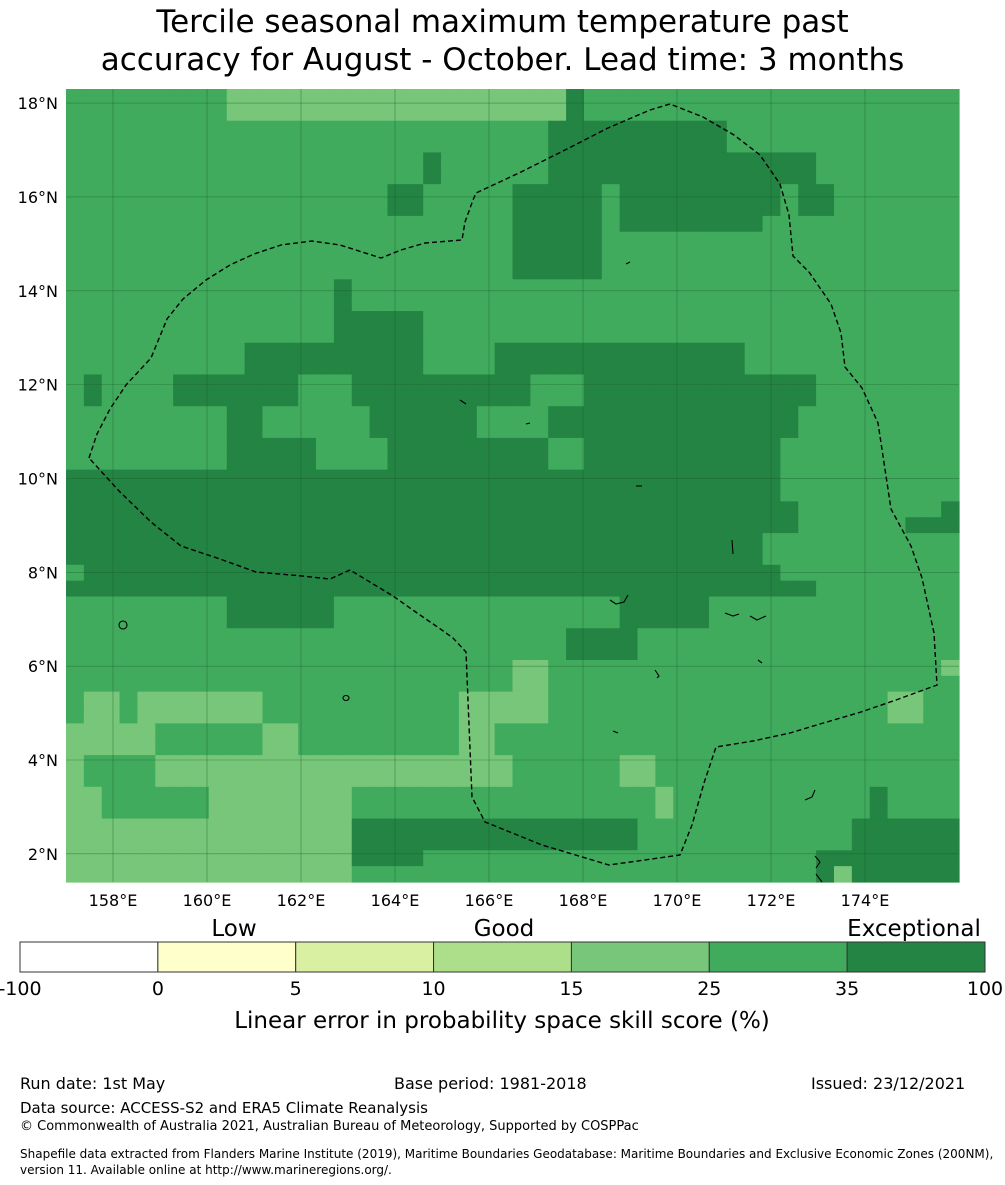  Describe the element at coordinates (916, 957) in the screenshot. I see `colorbar-swatch` at that location.